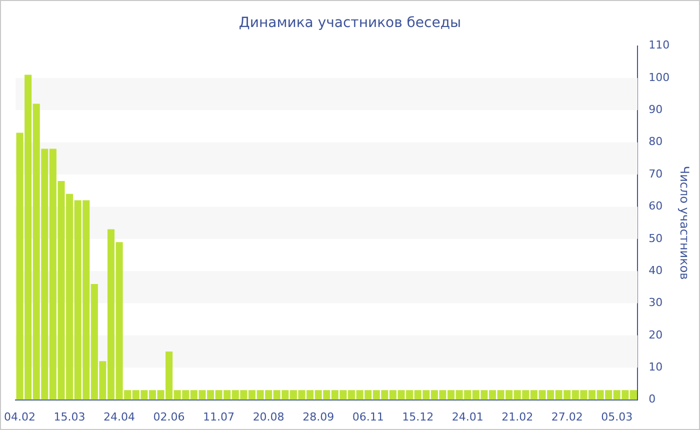  I want to click on y-tick-label: 20, so click(655, 335).